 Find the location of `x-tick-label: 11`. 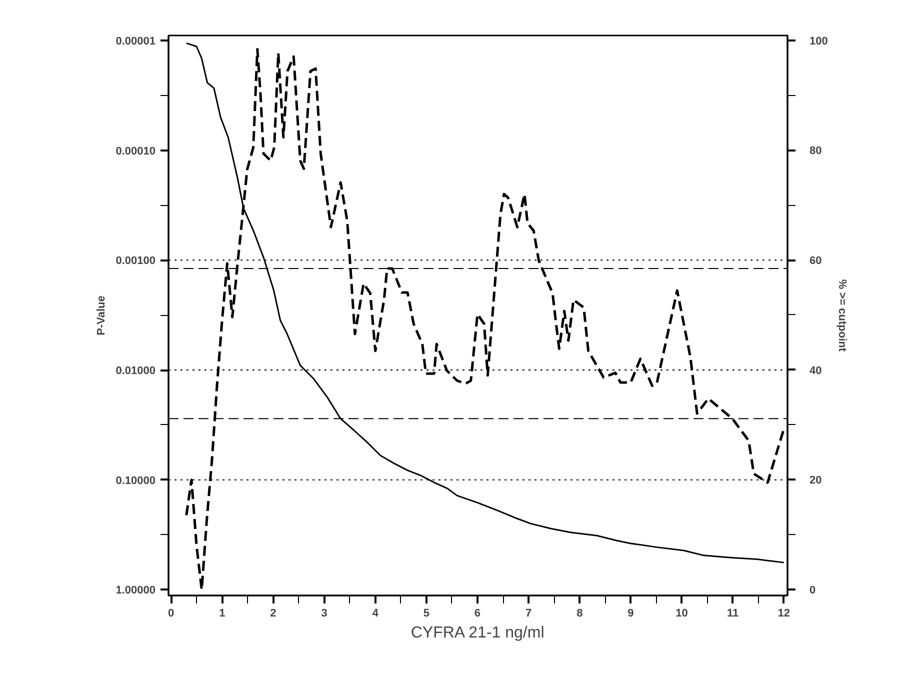

x-tick-label: 11 is located at coordinates (733, 614).